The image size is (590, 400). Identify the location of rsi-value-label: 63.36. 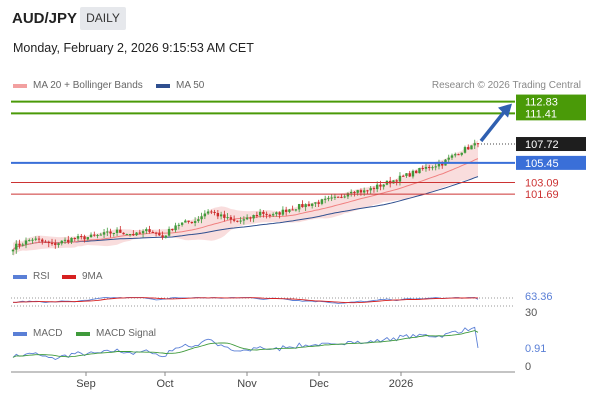
(539, 297).